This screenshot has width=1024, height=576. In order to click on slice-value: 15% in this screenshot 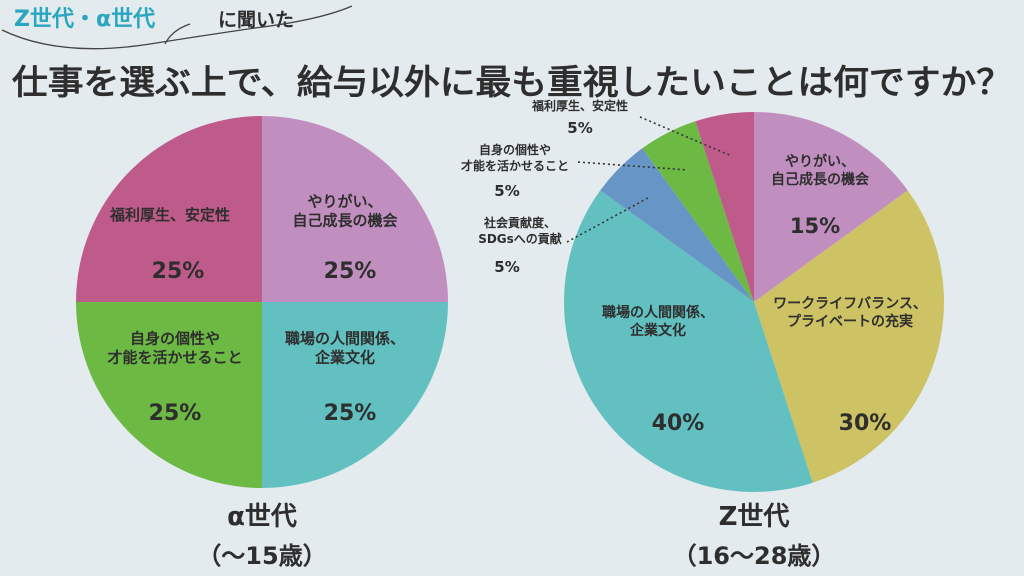, I will do `click(815, 226)`.